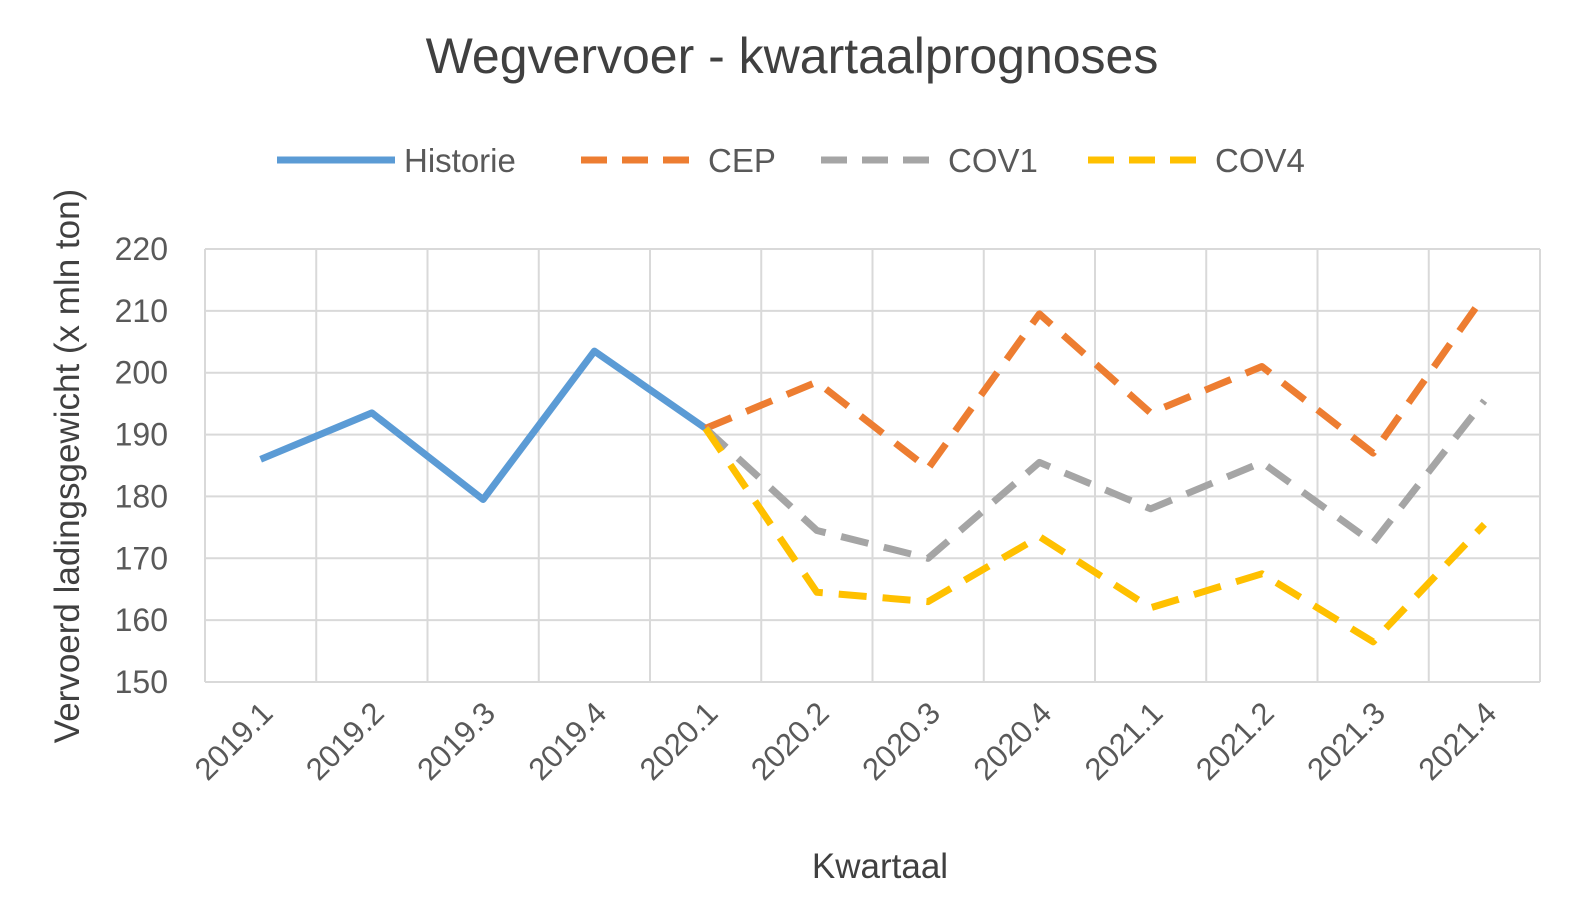  Describe the element at coordinates (141, 620) in the screenshot. I see `y-tick-label: 160` at that location.